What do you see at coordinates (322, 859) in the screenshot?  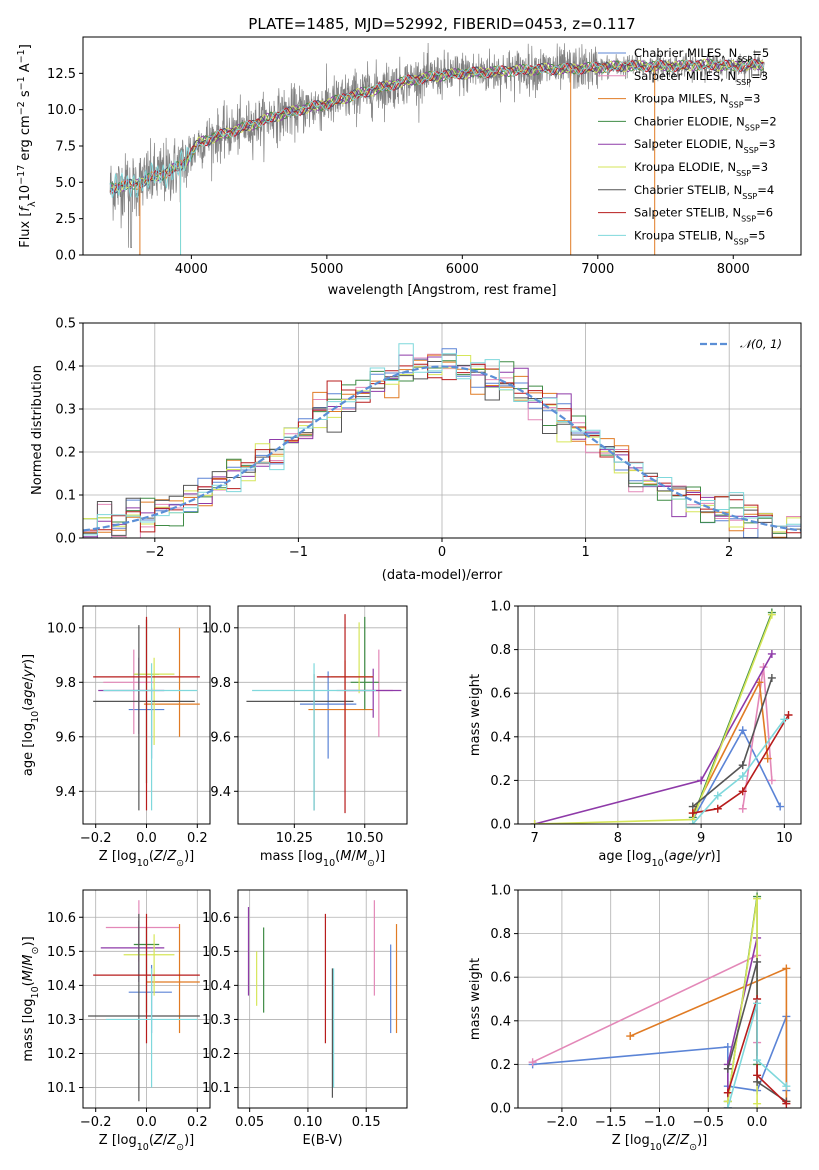 I see `x-axis-label: mass [log10(M/M⊙)]` at bounding box center [322, 859].